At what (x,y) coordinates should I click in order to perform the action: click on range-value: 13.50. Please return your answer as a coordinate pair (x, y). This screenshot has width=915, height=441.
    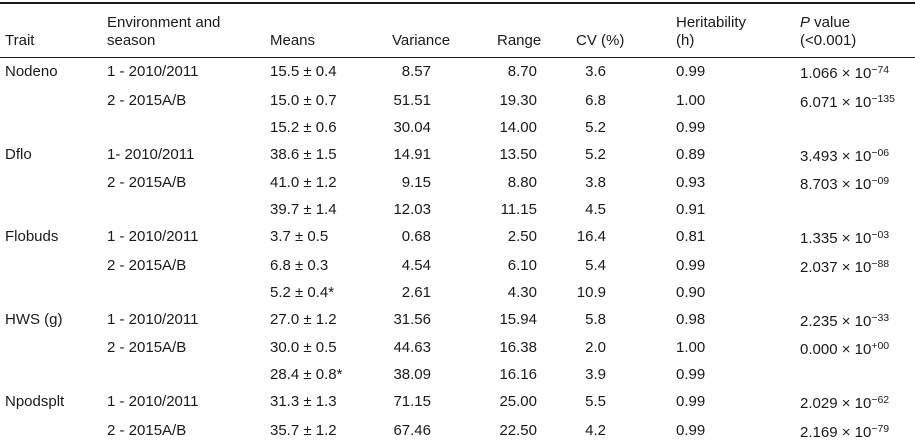
    Looking at the image, I should click on (518, 154).